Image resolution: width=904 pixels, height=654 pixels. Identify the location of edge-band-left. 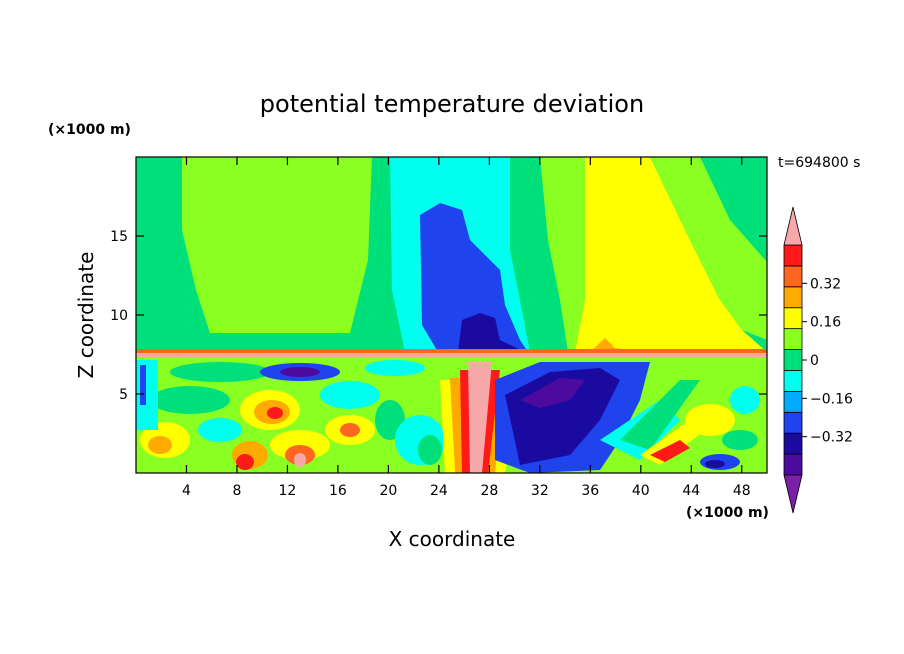
(159, 233).